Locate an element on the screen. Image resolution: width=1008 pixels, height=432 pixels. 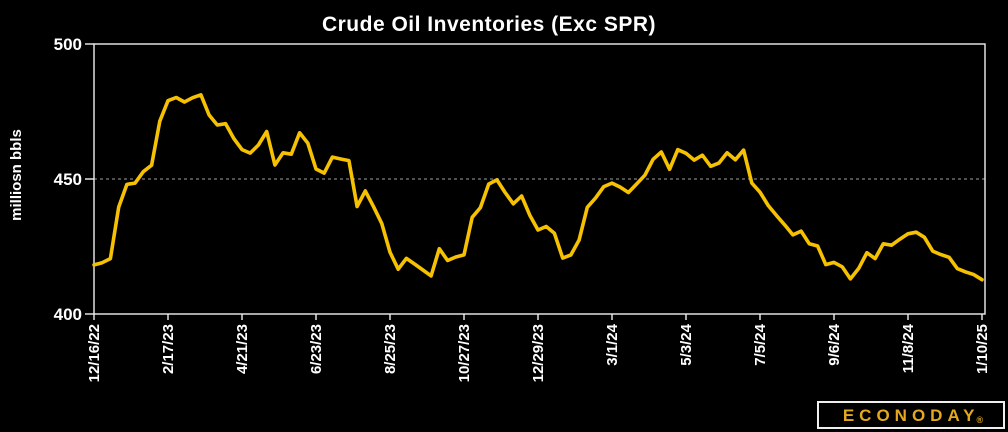
x-tick-label: 5/3/24 is located at coordinates (686, 344).